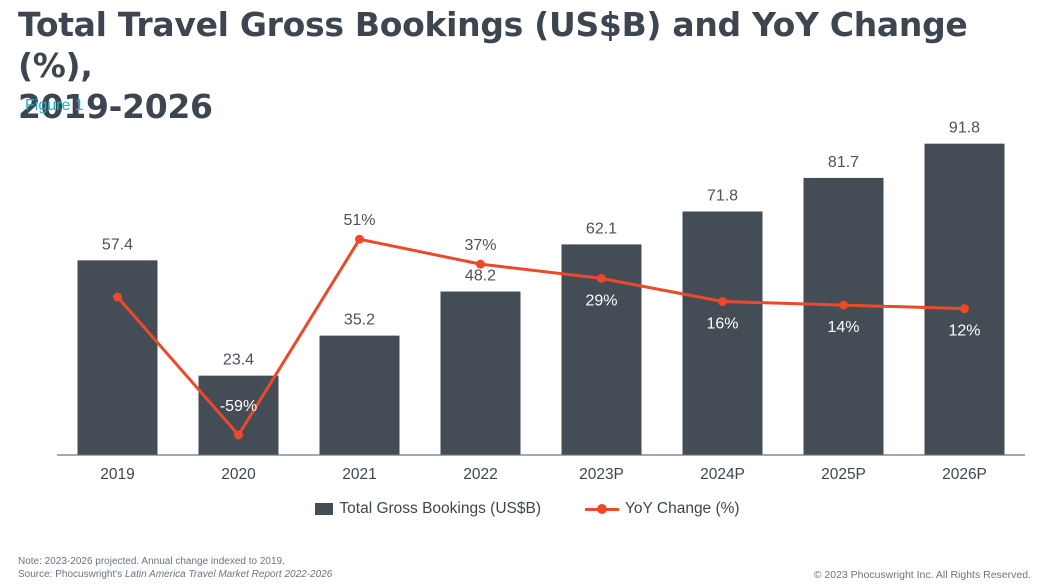 The height and width of the screenshot is (588, 1055). What do you see at coordinates (359, 320) in the screenshot?
I see `bar-value-label: 35.2` at bounding box center [359, 320].